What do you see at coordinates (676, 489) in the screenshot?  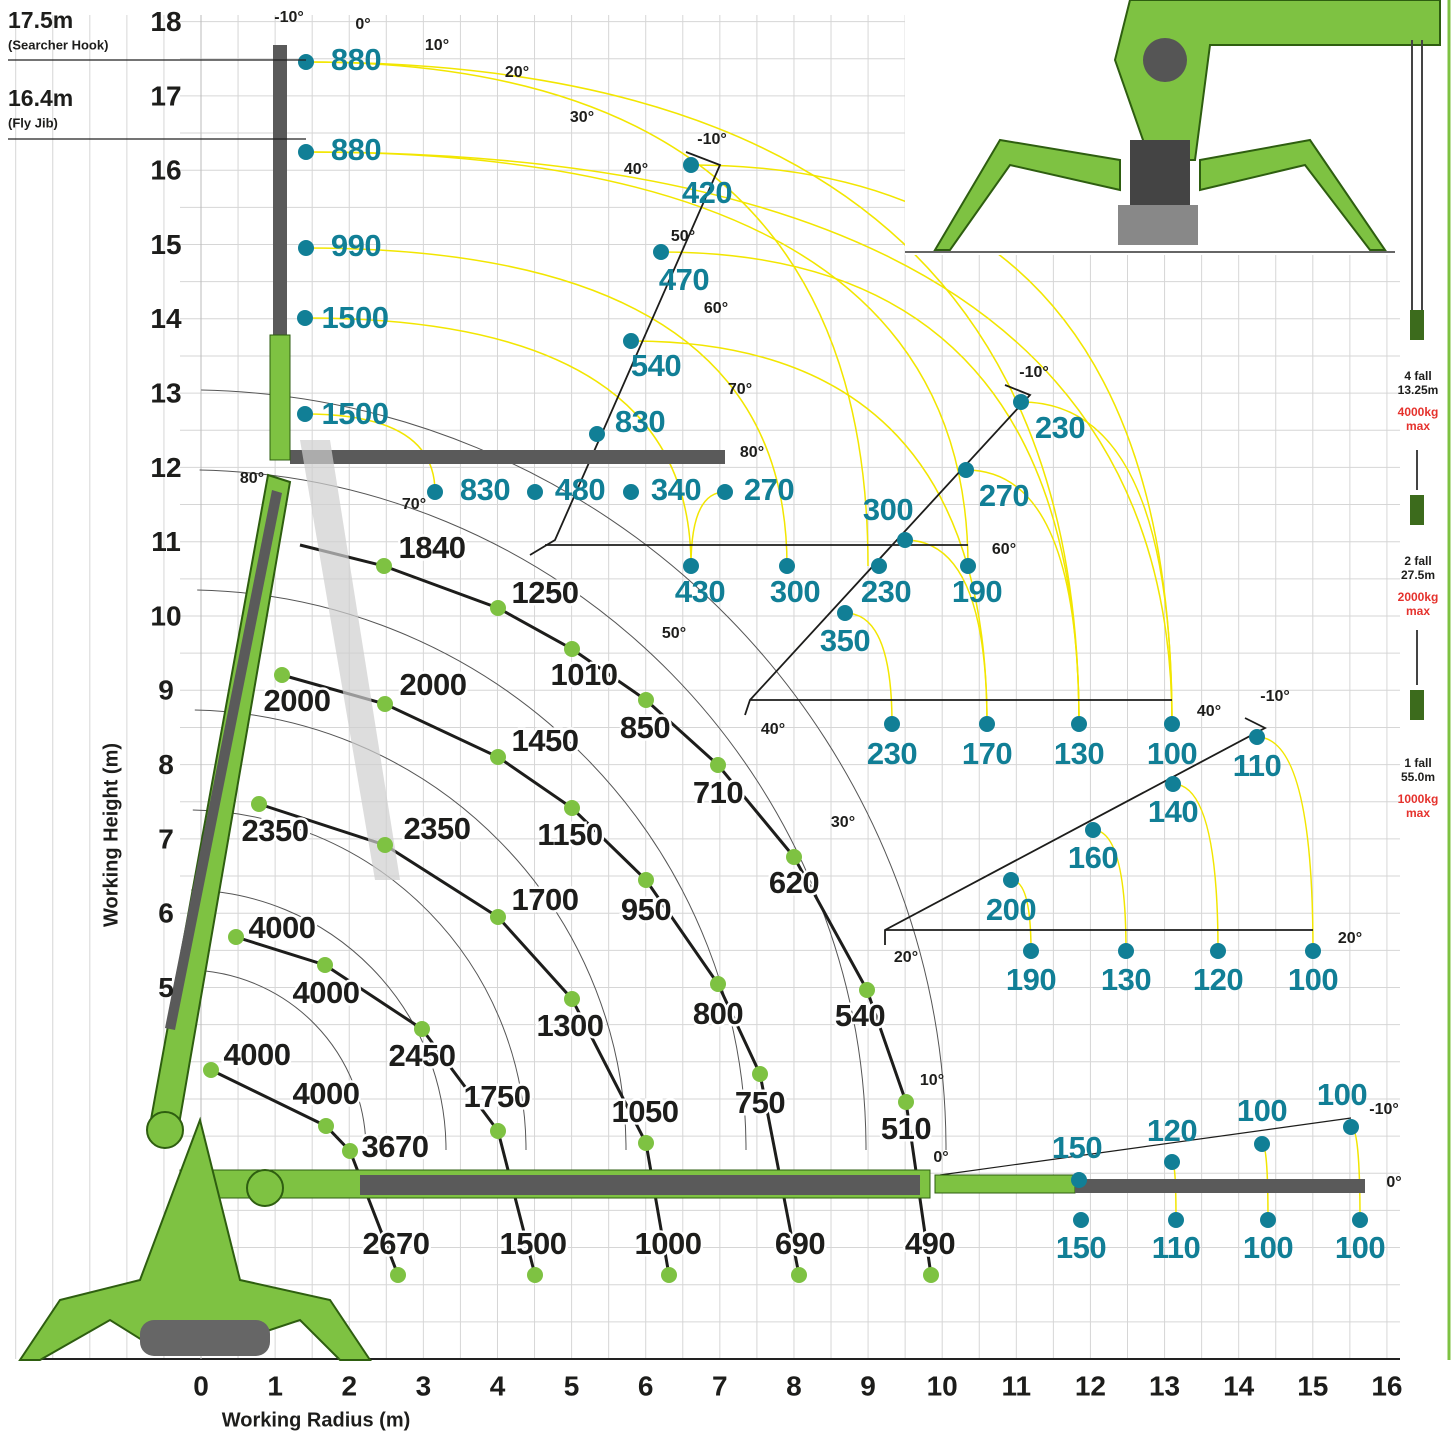 I see `jib-capacity: 340` at bounding box center [676, 489].